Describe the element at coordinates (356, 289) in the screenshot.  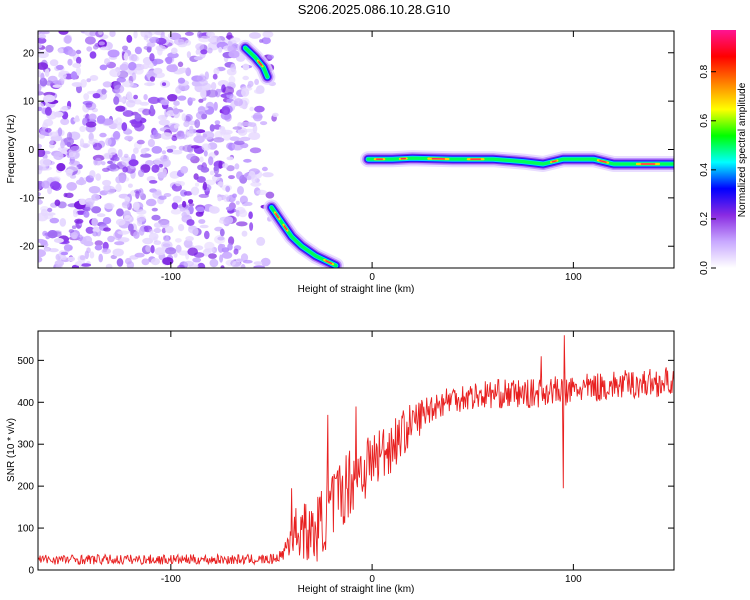
I see `spectrogram-x-axis-title: Height of straight line (km)` at that location.